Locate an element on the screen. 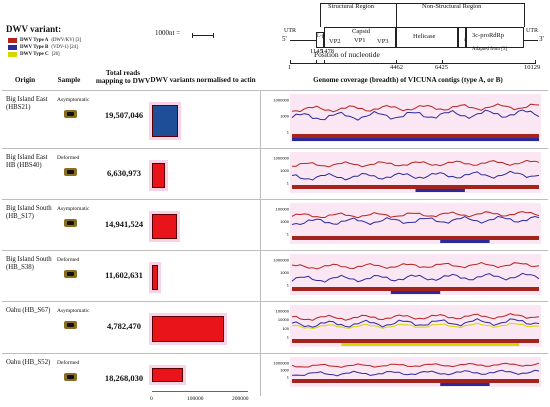 This screenshot has width=550, height=407. legend-item-type-b: DWV Type B (VDV-1) [24] is located at coordinates (43, 47).